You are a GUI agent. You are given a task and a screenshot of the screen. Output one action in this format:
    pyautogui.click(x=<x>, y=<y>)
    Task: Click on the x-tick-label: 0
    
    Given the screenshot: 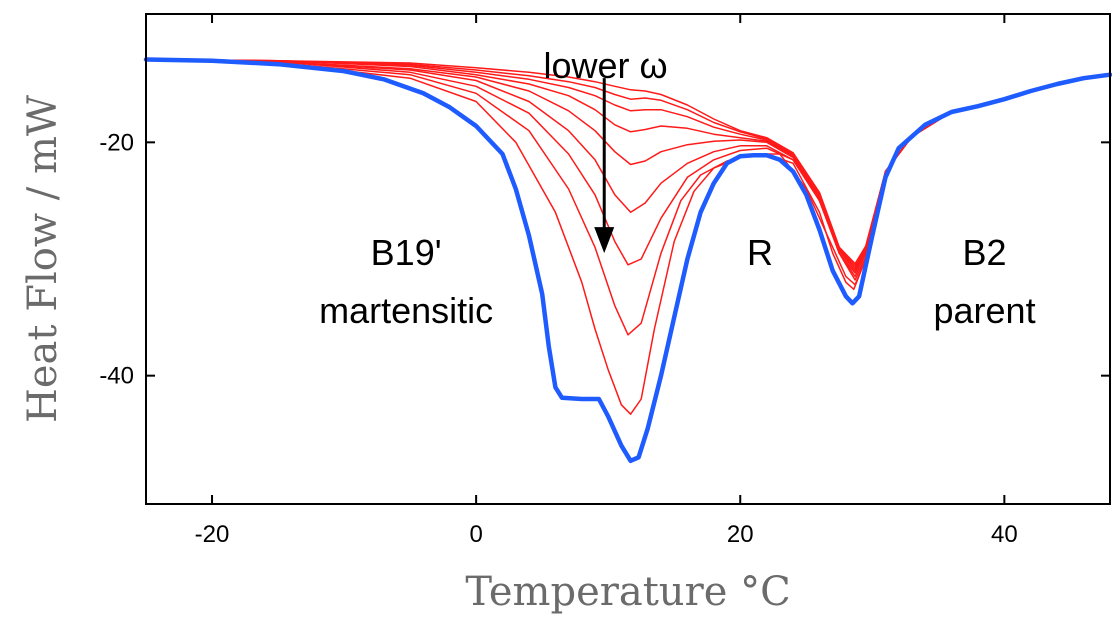 What is the action you would take?
    pyautogui.click(x=475, y=534)
    